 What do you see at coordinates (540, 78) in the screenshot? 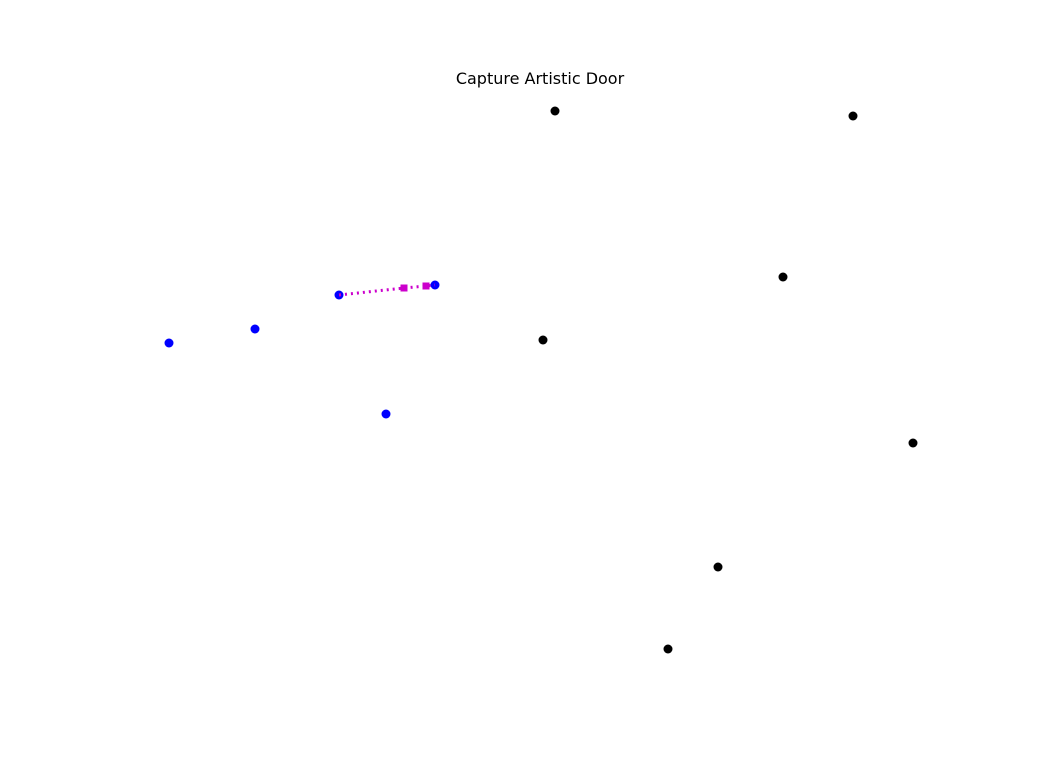
I see `chart-title: Capture Artistic Door` at bounding box center [540, 78].